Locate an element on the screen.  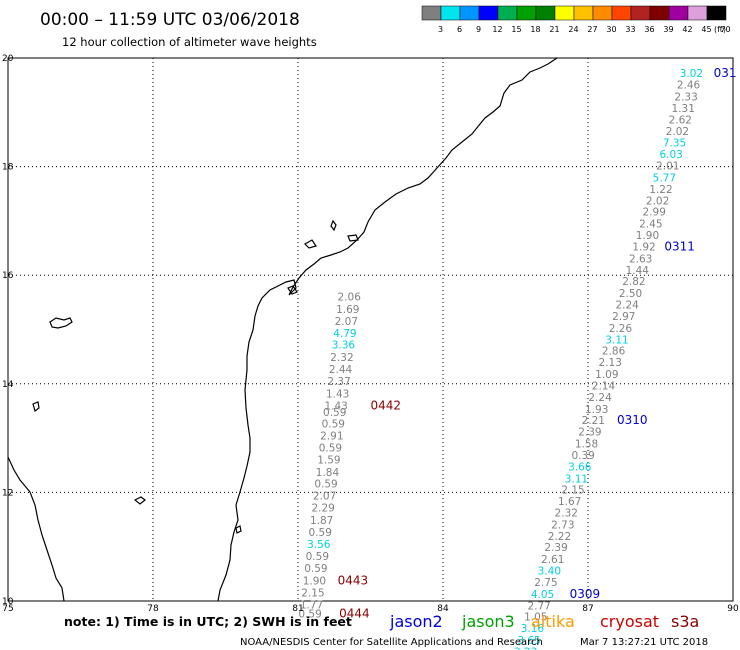
wave-height-value: 2.91 is located at coordinates (331, 436).